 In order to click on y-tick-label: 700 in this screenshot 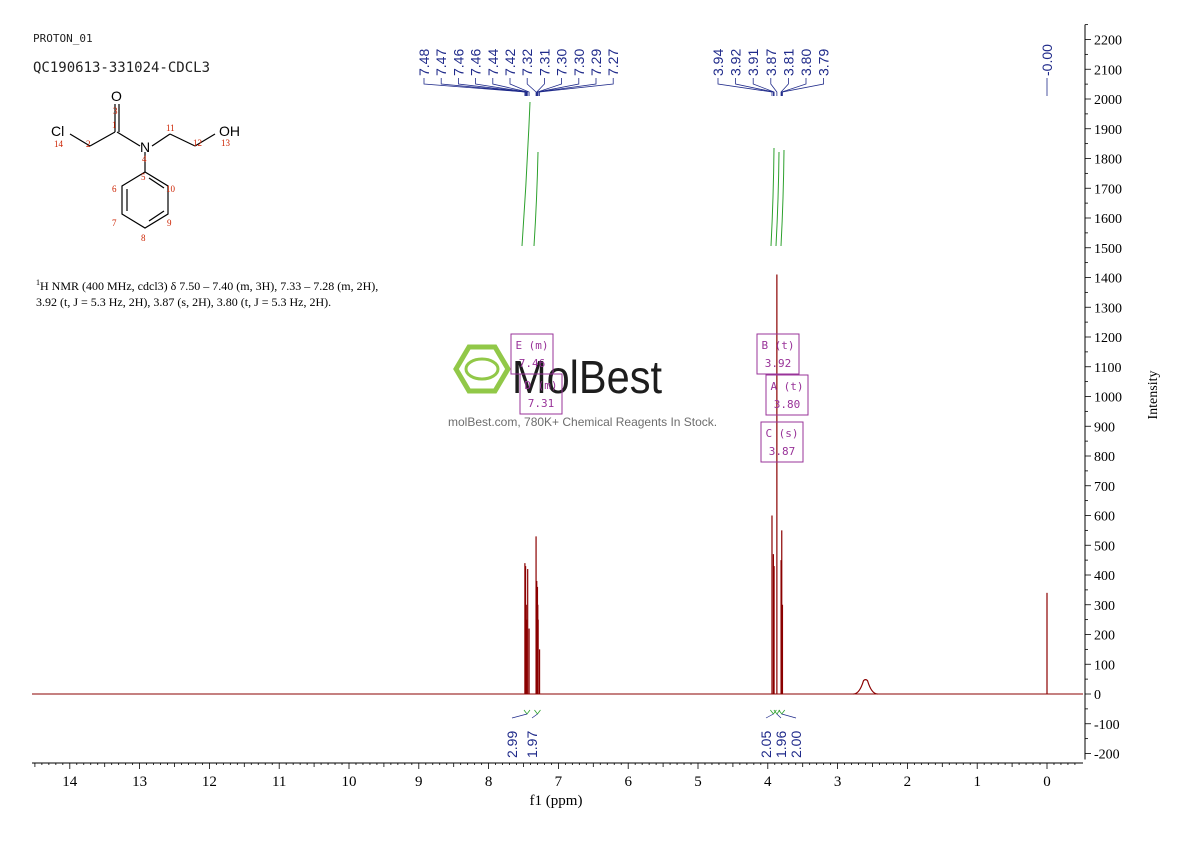, I will do `click(1104, 487)`.